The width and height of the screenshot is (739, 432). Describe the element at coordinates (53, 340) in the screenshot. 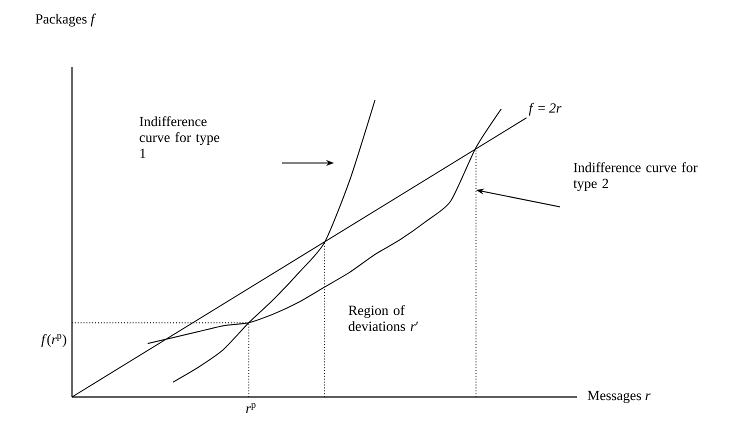

I see `ref-line-label: f(r$^{p}$)` at that location.